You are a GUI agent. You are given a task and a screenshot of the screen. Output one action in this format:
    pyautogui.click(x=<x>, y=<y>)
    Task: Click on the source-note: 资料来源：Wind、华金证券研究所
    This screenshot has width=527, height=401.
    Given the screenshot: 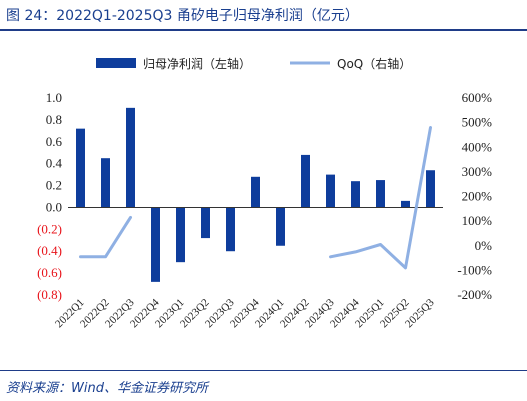 What is the action you would take?
    pyautogui.click(x=107, y=388)
    